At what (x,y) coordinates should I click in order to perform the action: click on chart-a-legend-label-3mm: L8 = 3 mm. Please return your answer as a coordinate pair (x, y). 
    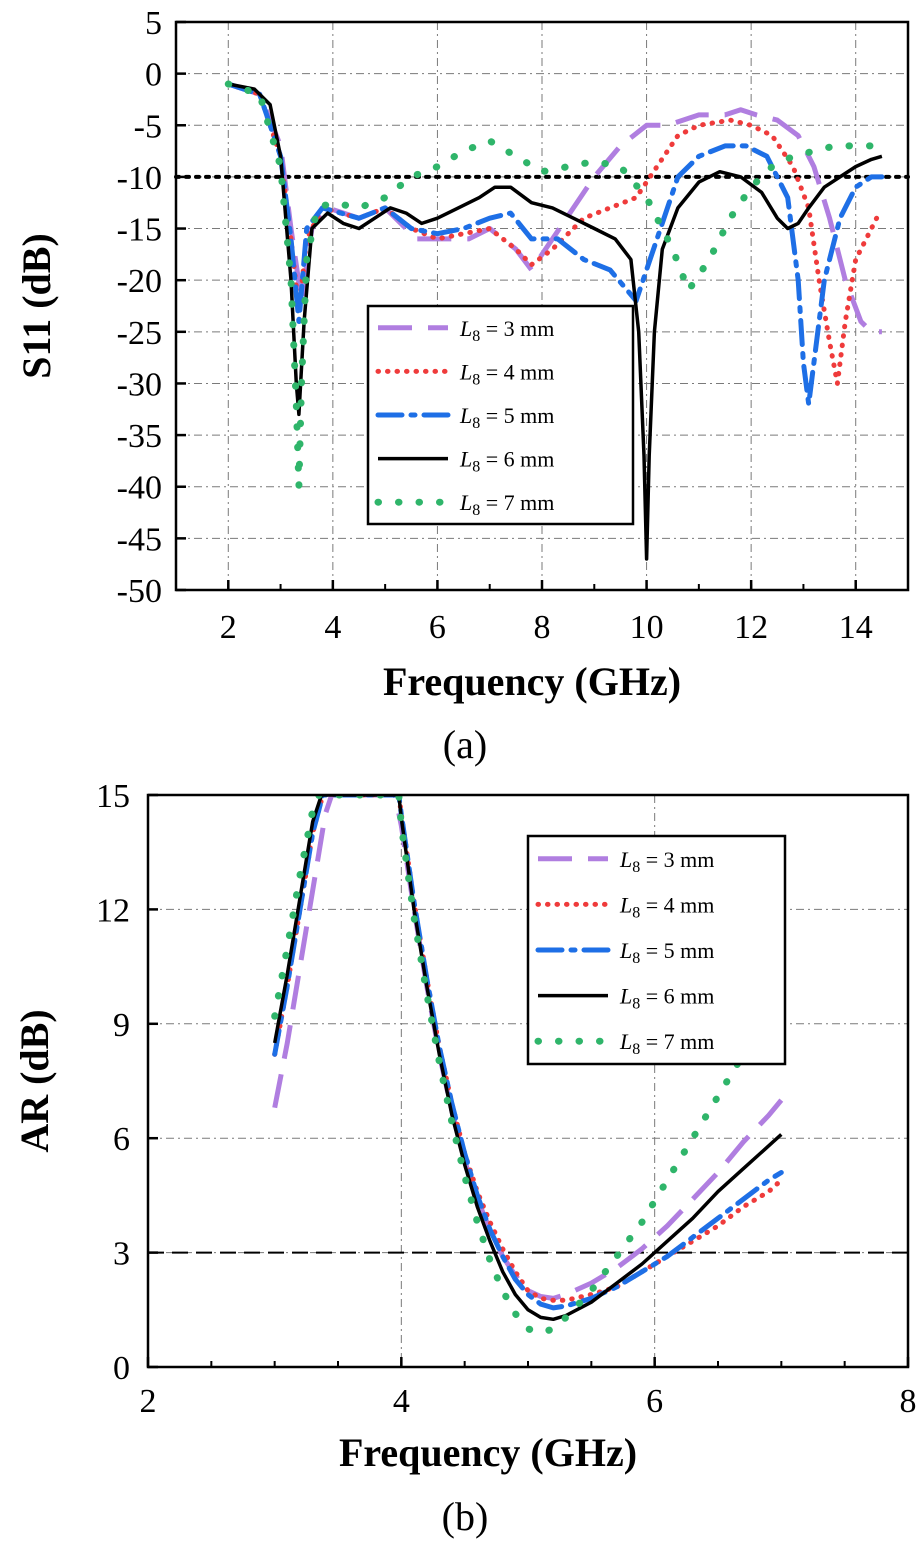
    Looking at the image, I should click on (506, 330).